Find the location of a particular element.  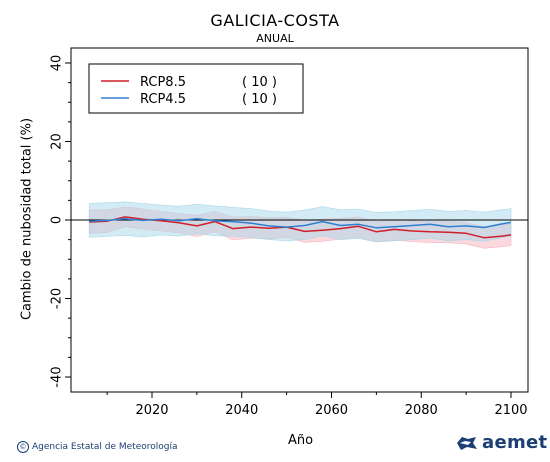

x-tick-label: 2020 is located at coordinates (151, 410).